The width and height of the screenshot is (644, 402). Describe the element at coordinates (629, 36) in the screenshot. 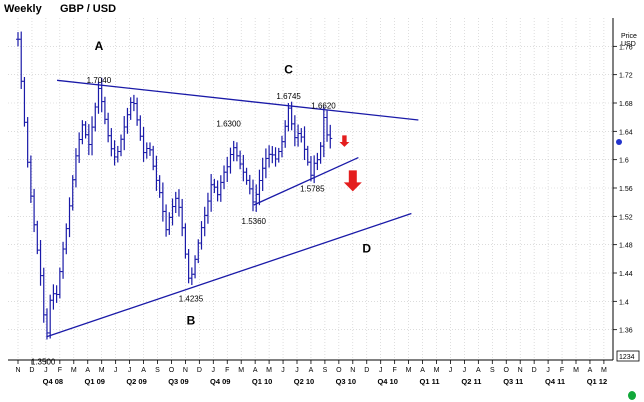

I see `price-axis-label-1: Price` at that location.